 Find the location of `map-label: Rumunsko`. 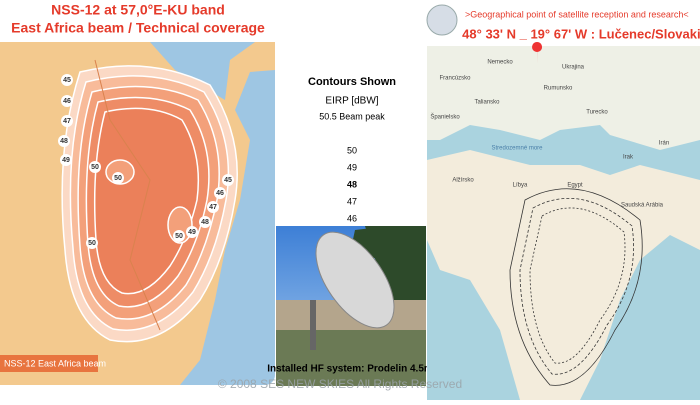

map-label: Rumunsko is located at coordinates (558, 89).